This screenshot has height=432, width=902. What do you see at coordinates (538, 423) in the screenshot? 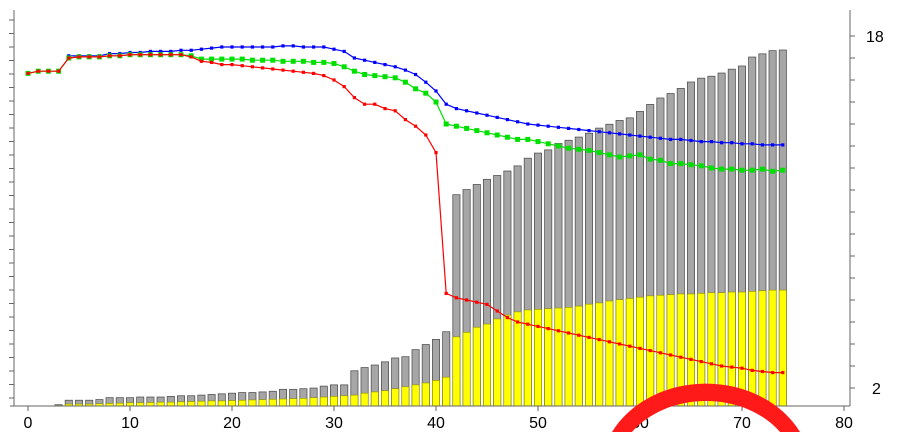
I see `x-tick-label: 50` at bounding box center [538, 423].